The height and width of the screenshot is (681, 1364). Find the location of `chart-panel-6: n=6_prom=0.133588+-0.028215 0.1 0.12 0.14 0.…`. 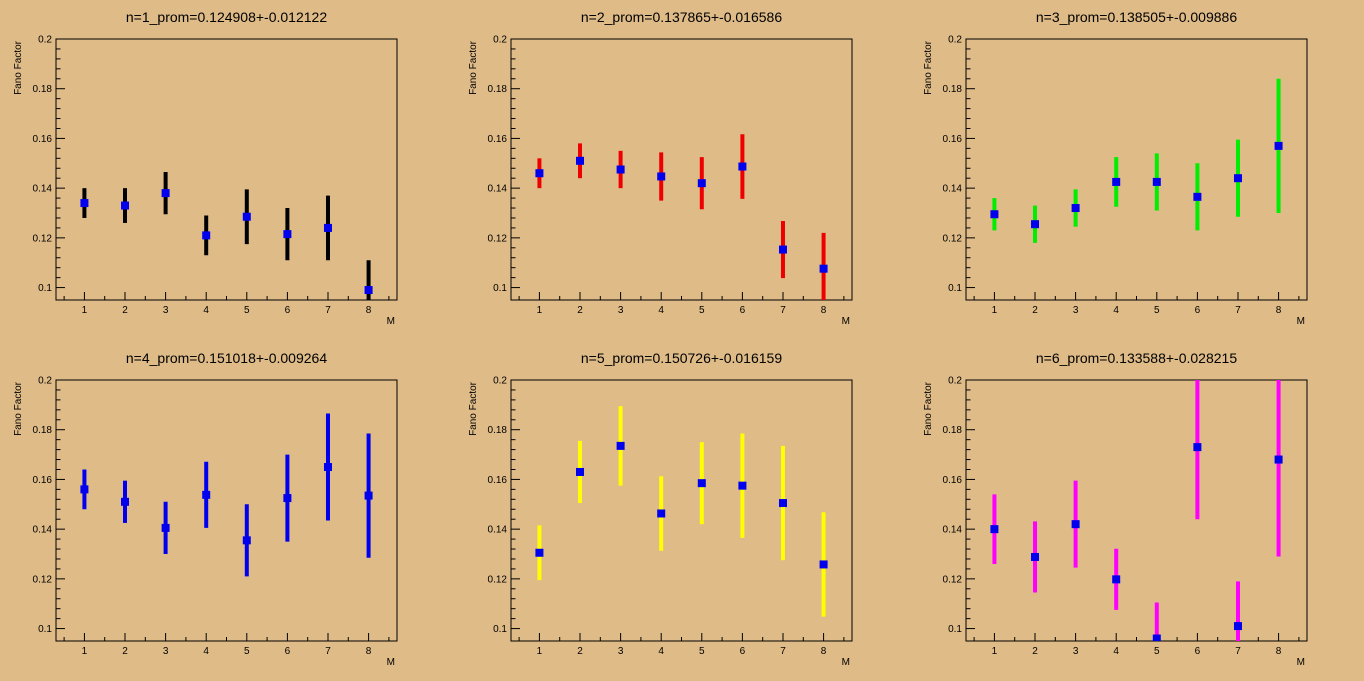

chart-panel-6: n=6_prom=0.133588+-0.028215 0.1 0.12 0.14 0.… is located at coordinates (1115, 509).